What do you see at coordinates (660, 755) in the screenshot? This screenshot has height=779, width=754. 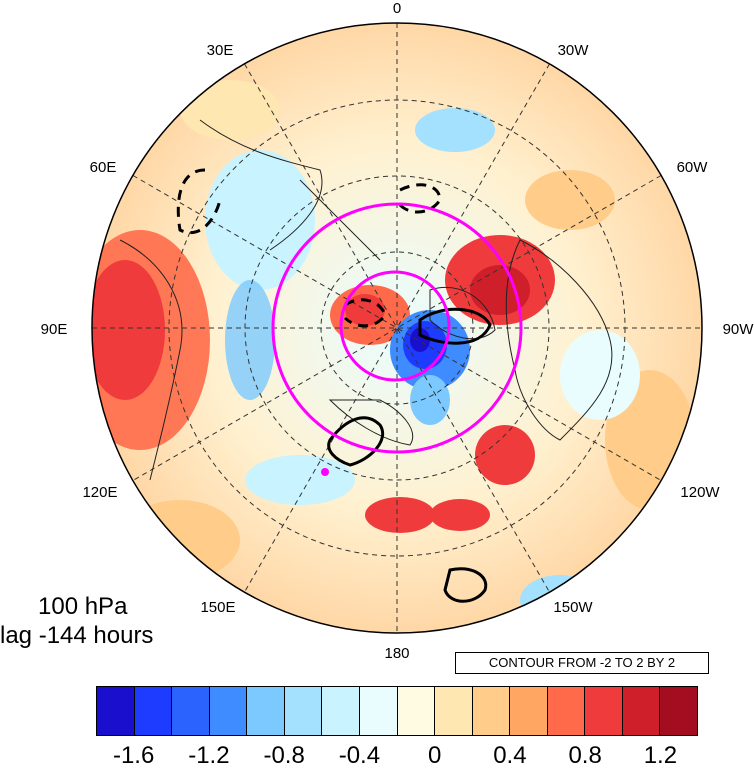 I see `colorbar-tick-label: 1.2` at bounding box center [660, 755].